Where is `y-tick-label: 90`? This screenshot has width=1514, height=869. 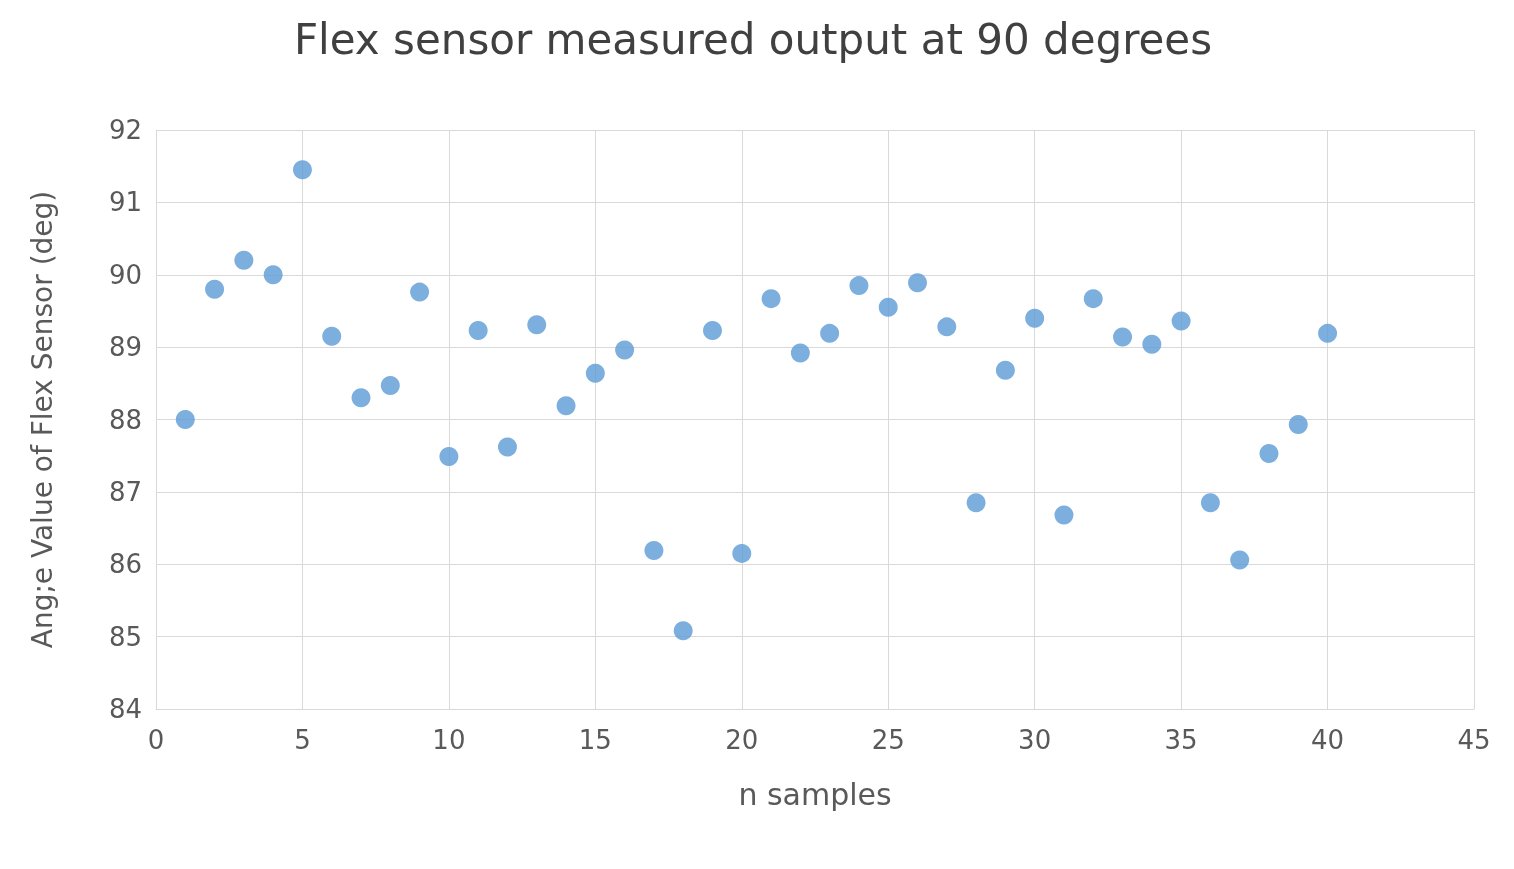 y-tick-label: 90 is located at coordinates (125, 274).